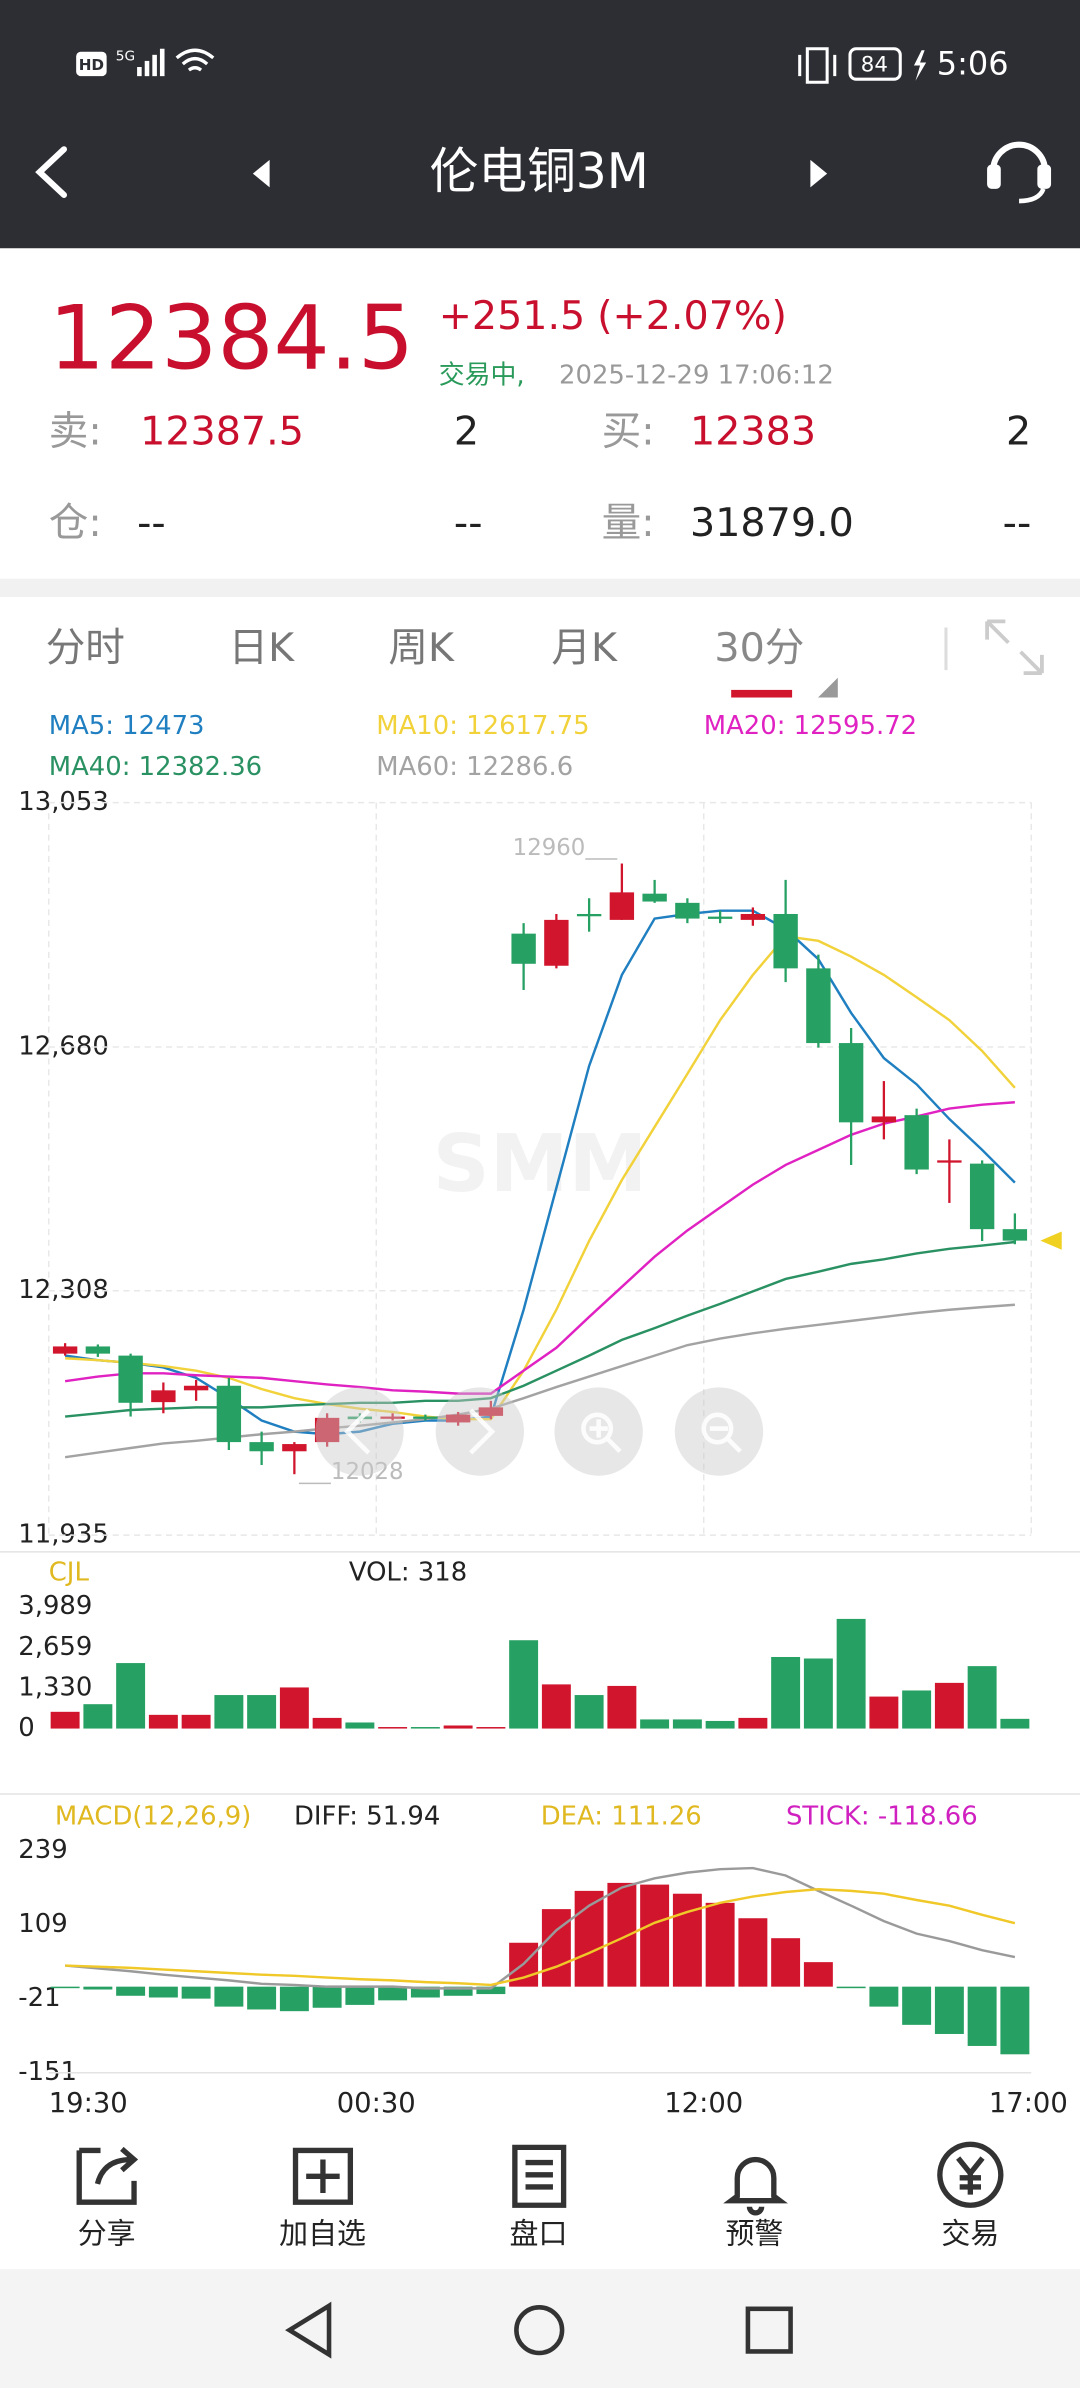 Image resolution: width=1080 pixels, height=2388 pixels. I want to click on x-tick-label: 00:30, so click(376, 2103).